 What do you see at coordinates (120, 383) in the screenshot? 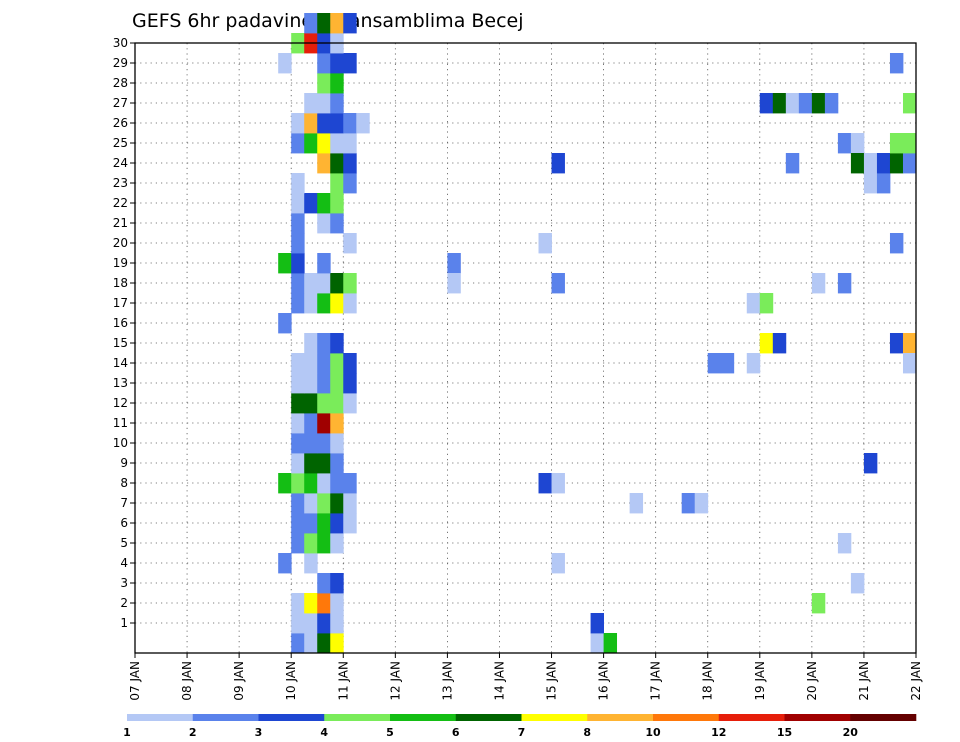
I see `y-tick-label: 13` at bounding box center [120, 383].